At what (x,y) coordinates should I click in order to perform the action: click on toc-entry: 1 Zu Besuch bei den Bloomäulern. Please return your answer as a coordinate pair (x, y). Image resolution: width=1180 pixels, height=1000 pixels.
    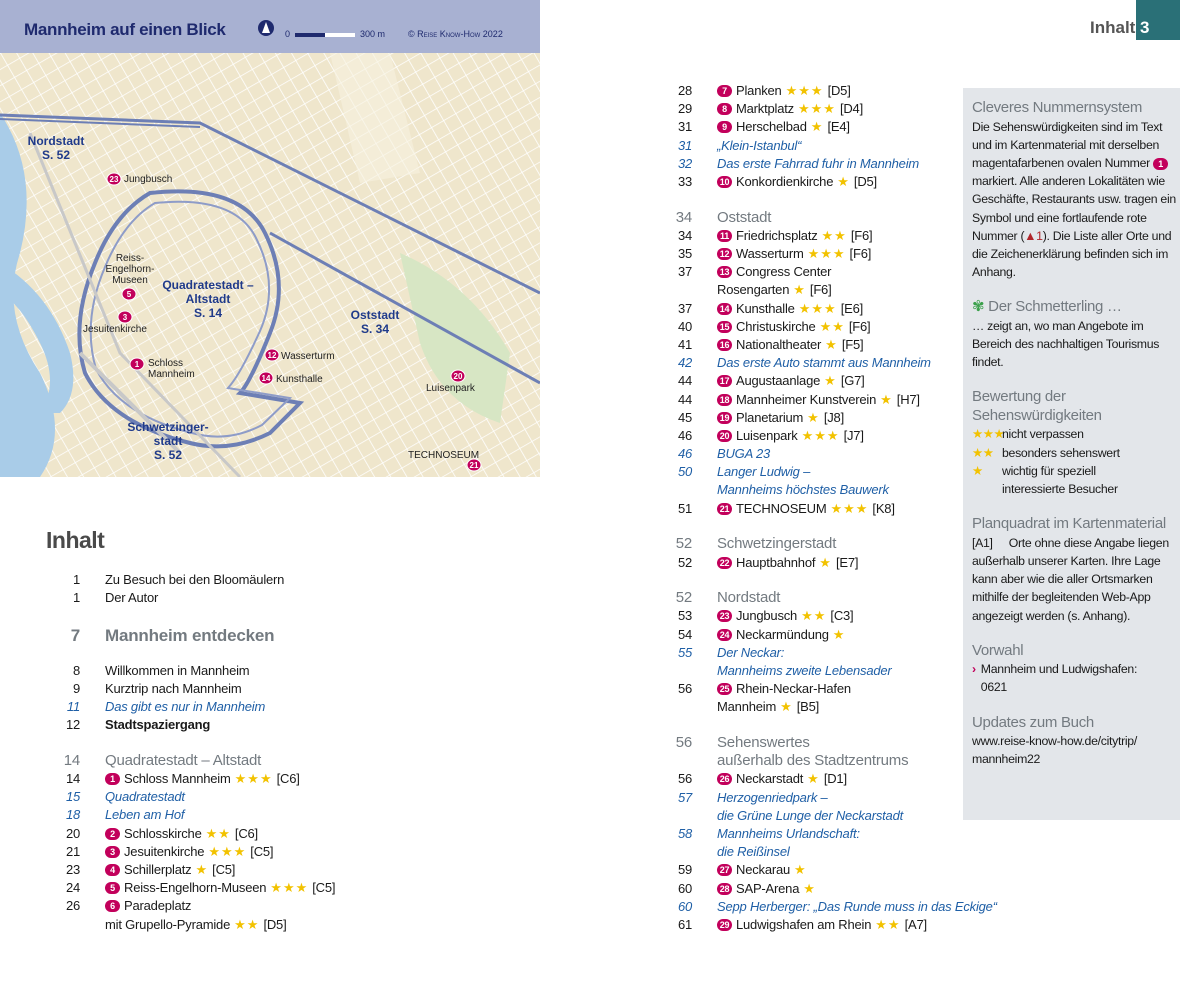
    Looking at the image, I should click on (212, 580).